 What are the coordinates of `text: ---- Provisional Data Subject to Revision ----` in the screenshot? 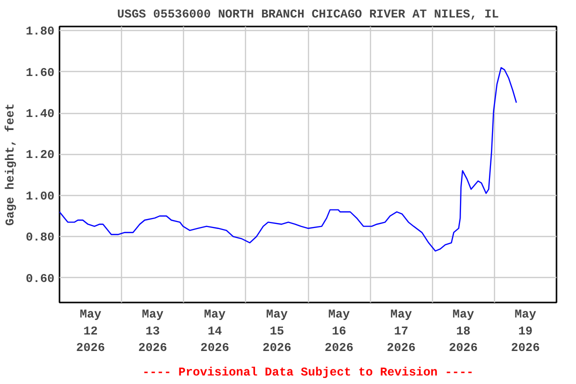 It's located at (308, 373).